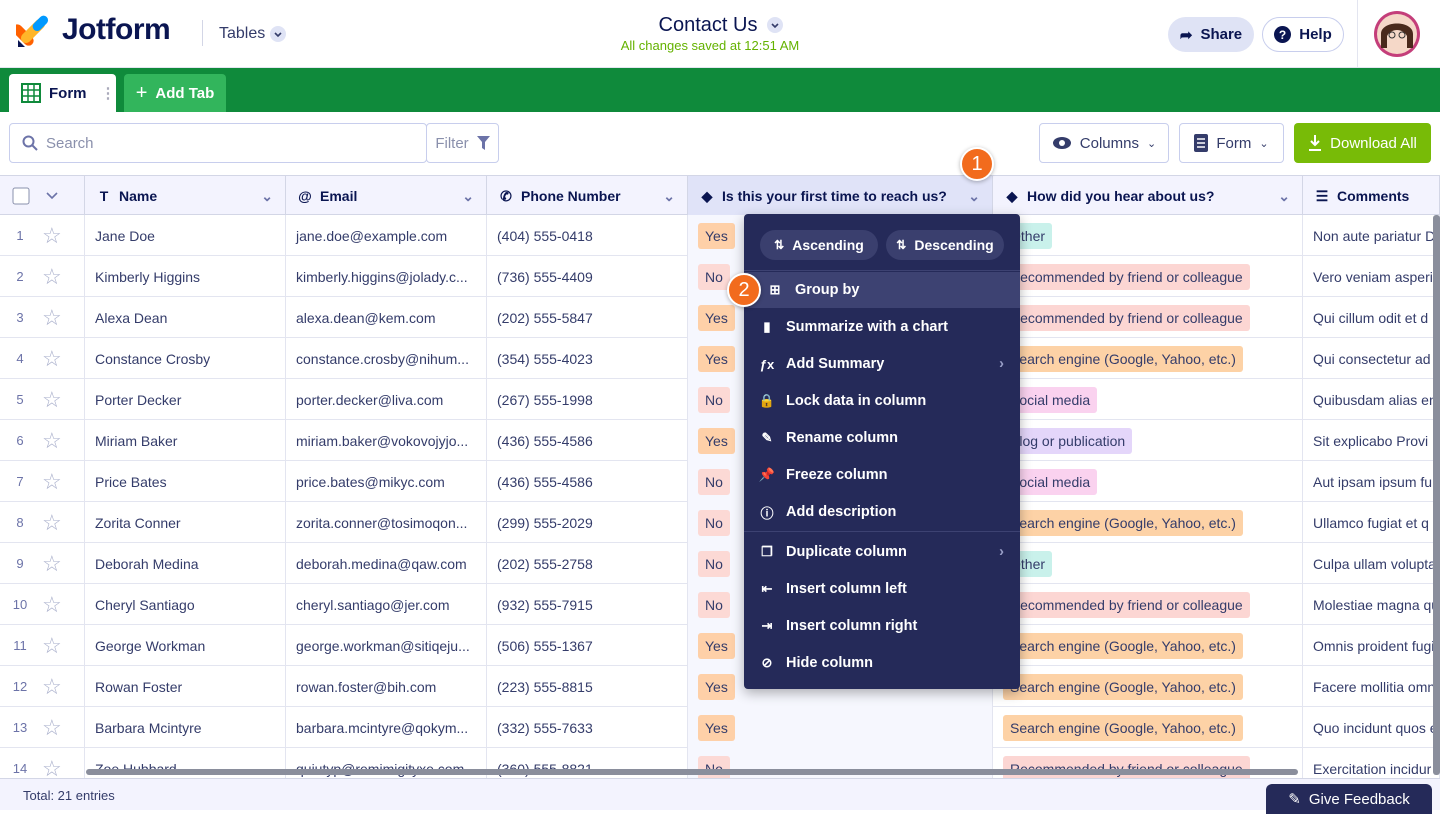 The width and height of the screenshot is (1440, 814). What do you see at coordinates (587, 235) in the screenshot?
I see `table-cell: (404) 555-0418` at bounding box center [587, 235].